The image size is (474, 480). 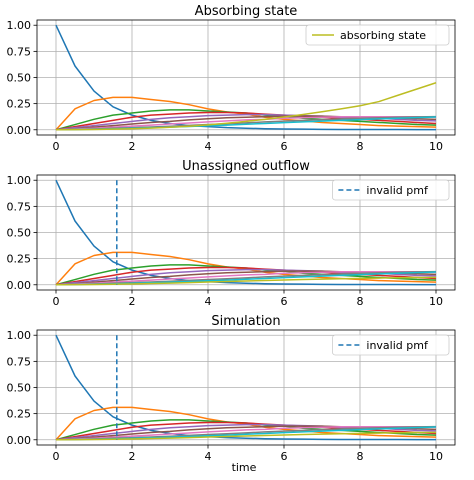 I want to click on legend-label: absorbing state, so click(x=383, y=35).